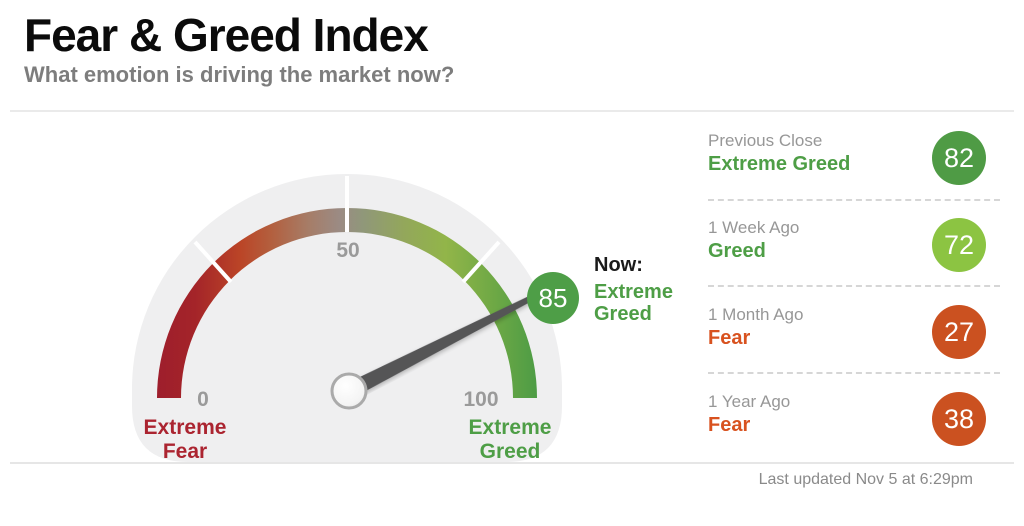 The height and width of the screenshot is (526, 1024). Describe the element at coordinates (865, 479) in the screenshot. I see `last-updated: Last updated Nov 5 at 6:29pm` at that location.